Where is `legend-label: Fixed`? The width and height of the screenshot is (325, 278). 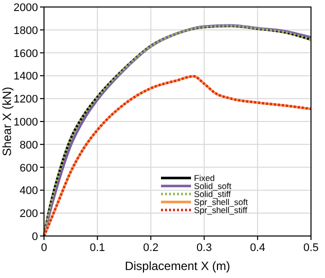 legend-label: Fixed is located at coordinates (205, 178).